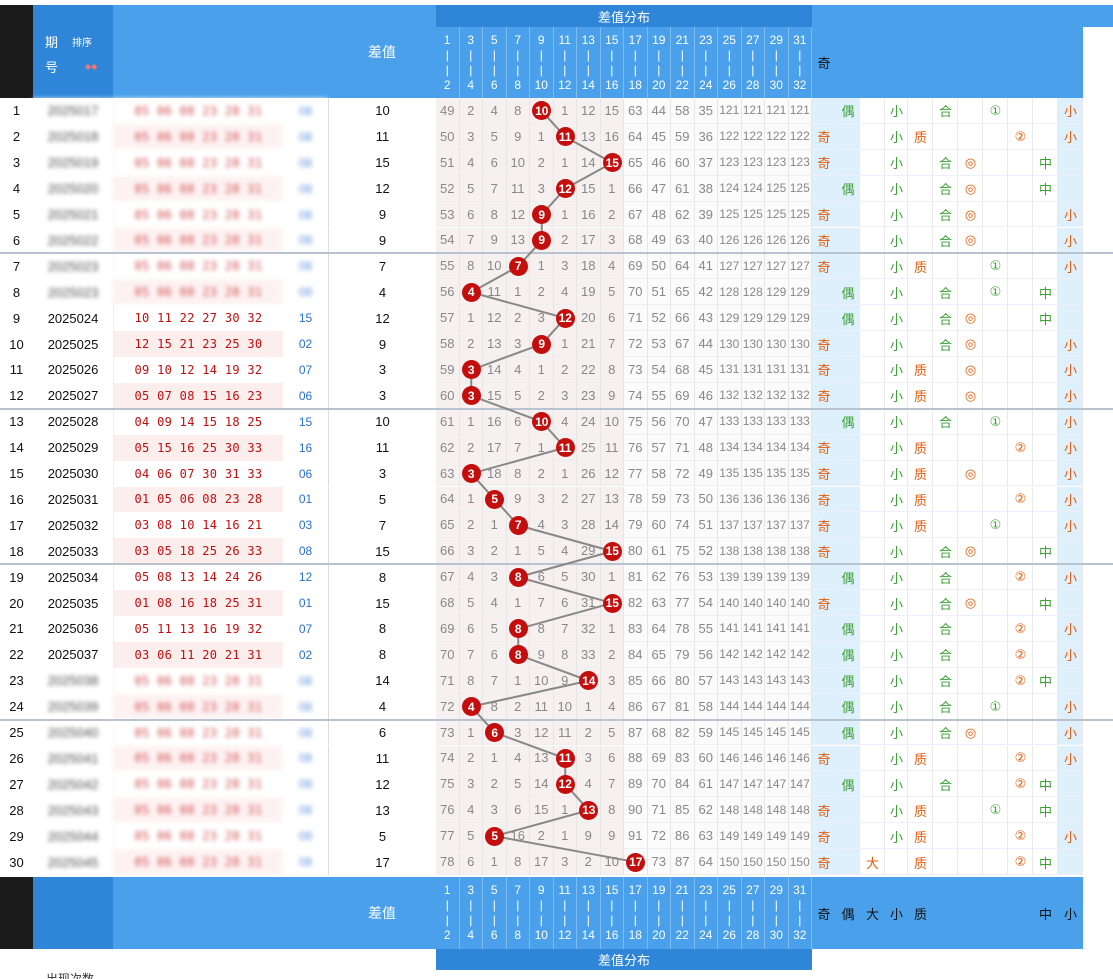 The image size is (1113, 979). Describe the element at coordinates (730, 577) in the screenshot. I see `dist-cell: 139` at that location.